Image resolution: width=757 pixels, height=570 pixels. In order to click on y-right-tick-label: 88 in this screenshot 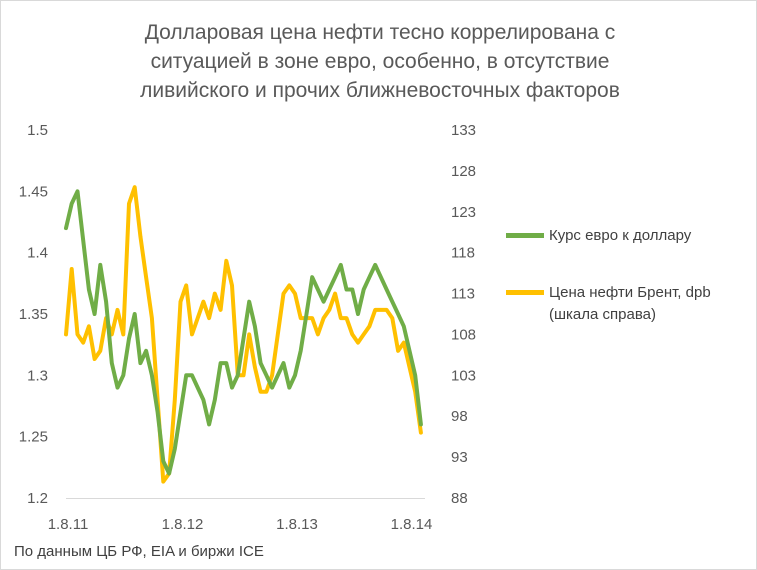, I will do `click(459, 498)`.